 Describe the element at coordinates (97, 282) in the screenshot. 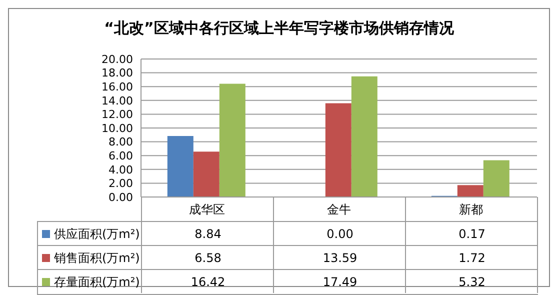

I see `legend-label: 存量面积(万m²)` at that location.